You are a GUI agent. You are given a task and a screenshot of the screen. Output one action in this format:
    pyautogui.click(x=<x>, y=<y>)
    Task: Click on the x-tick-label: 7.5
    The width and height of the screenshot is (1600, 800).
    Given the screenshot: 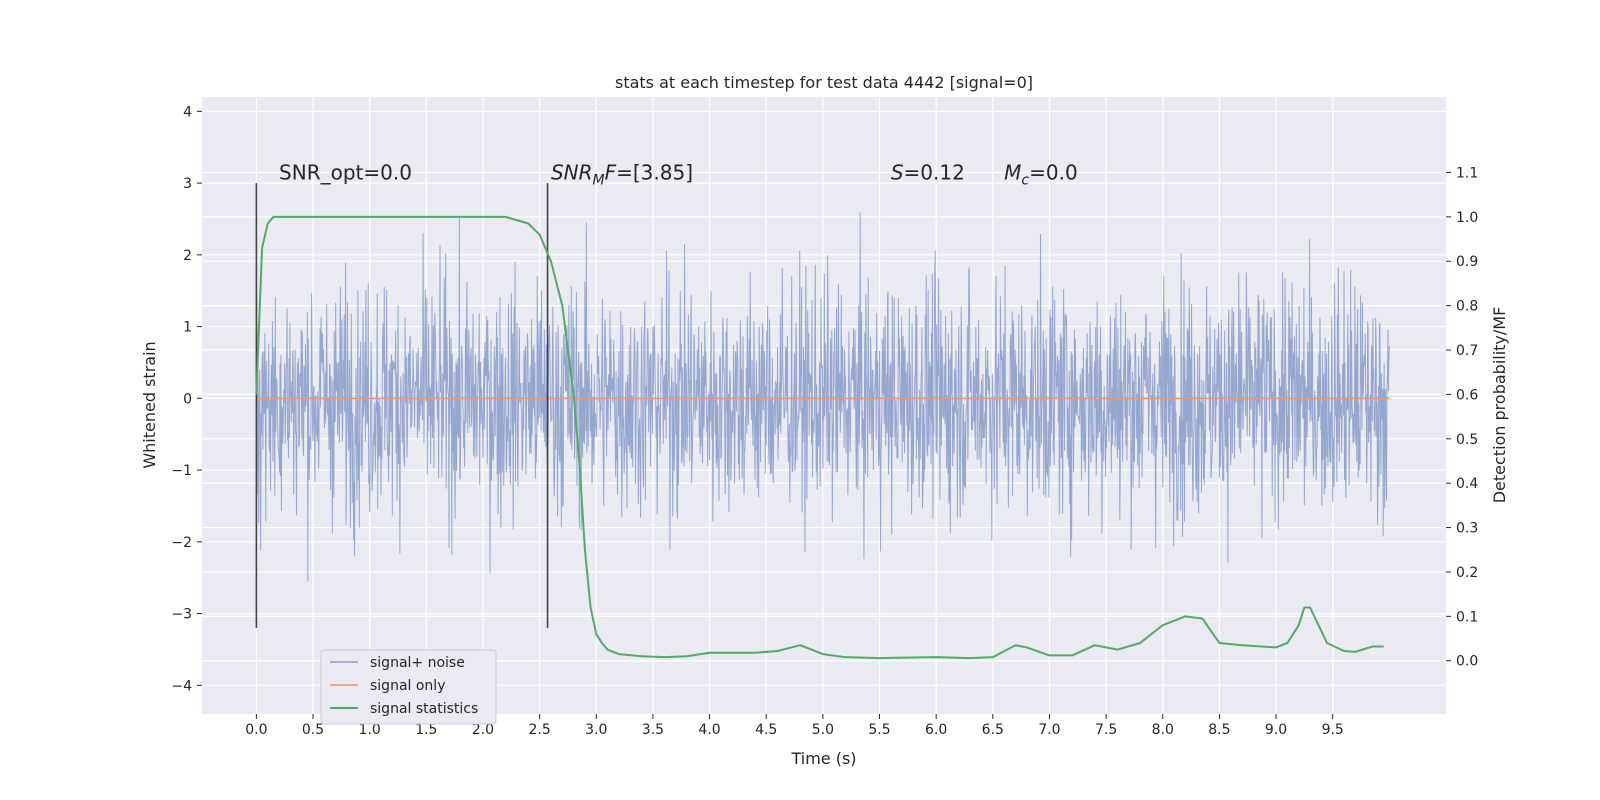 What is the action you would take?
    pyautogui.click(x=1106, y=730)
    